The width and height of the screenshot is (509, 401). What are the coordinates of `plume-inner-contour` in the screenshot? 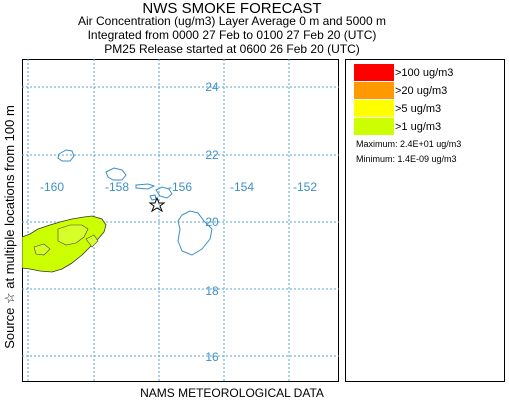 It's located at (66, 240).